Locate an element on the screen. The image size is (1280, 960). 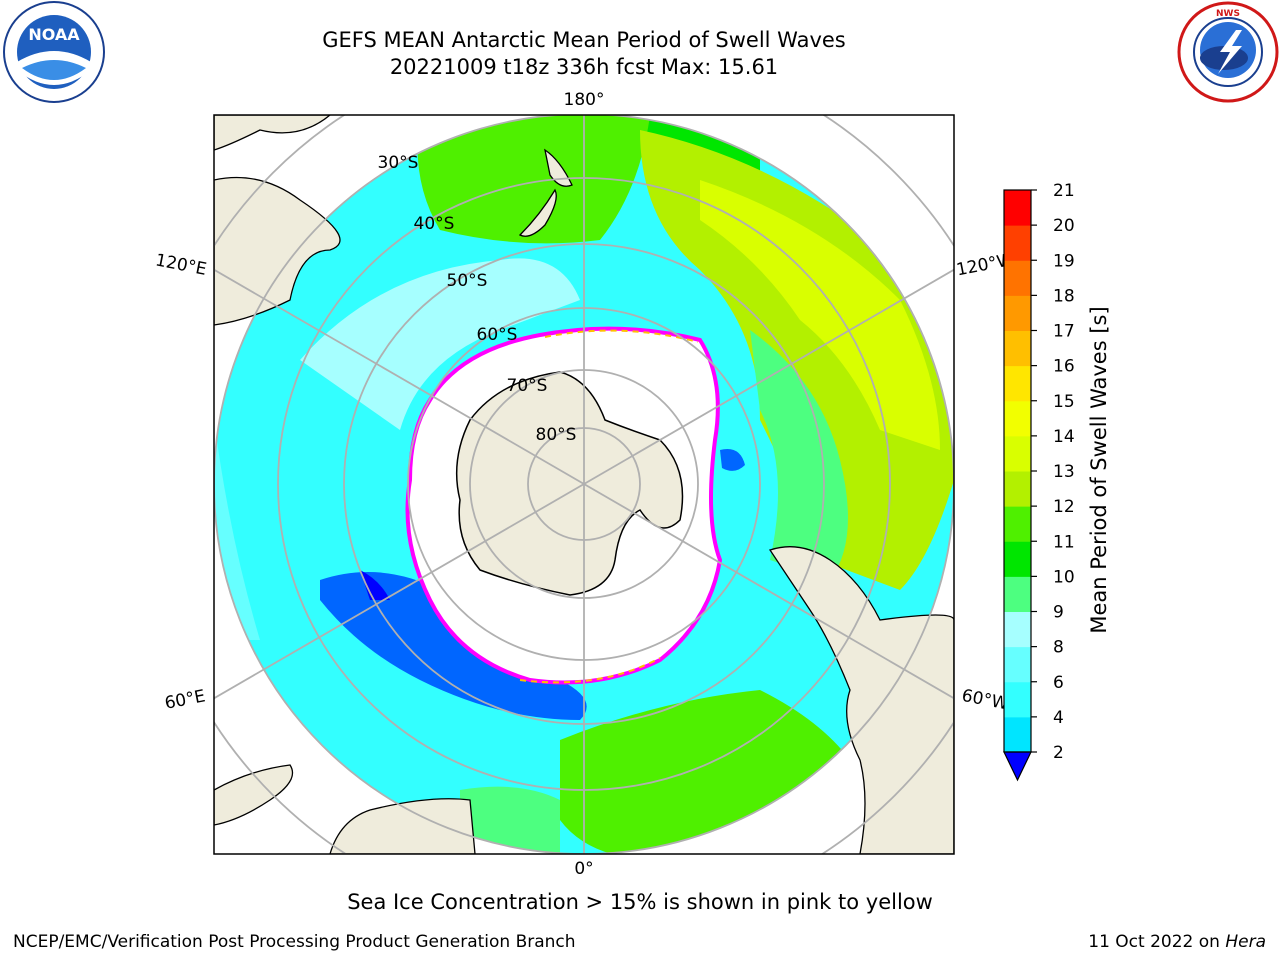
lat-label-80s: 80°S is located at coordinates (556, 435).